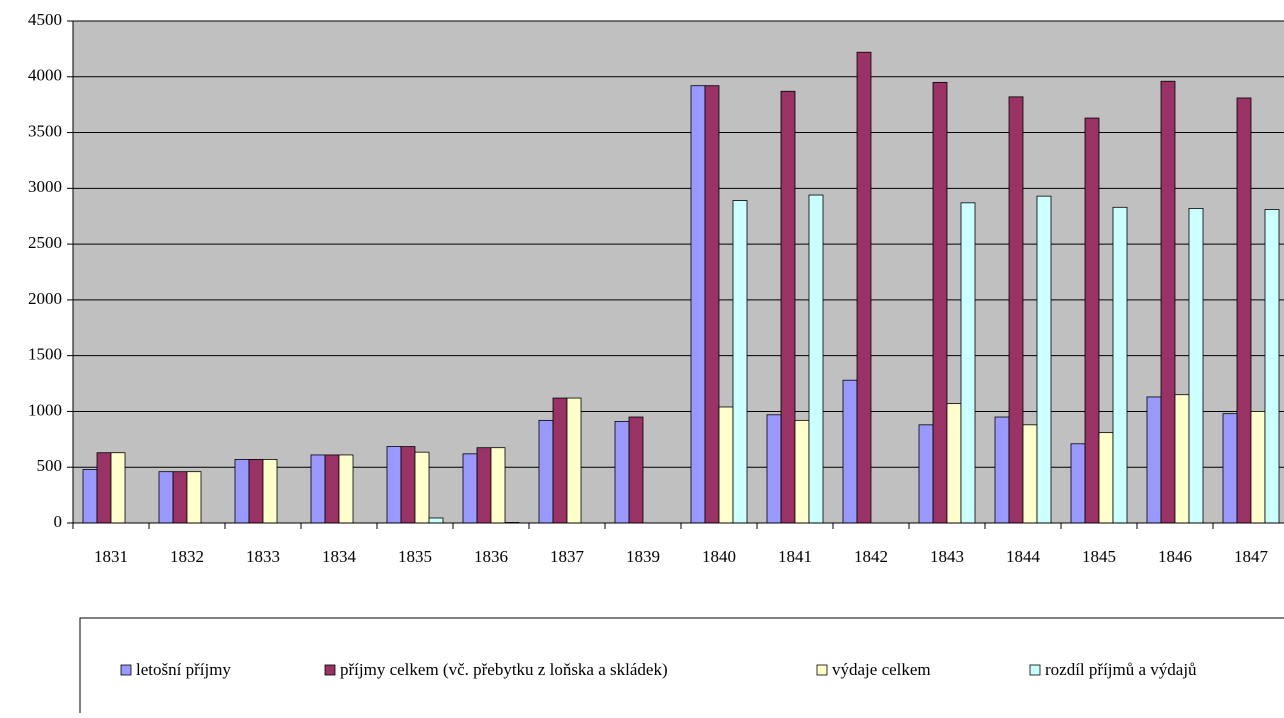  Describe the element at coordinates (1023, 556) in the screenshot. I see `x-tick-label: 1844` at that location.